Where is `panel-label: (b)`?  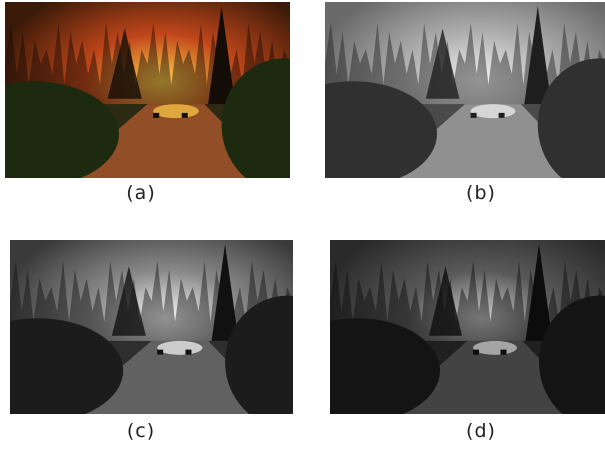
panel-label: (b) is located at coordinates (481, 193).